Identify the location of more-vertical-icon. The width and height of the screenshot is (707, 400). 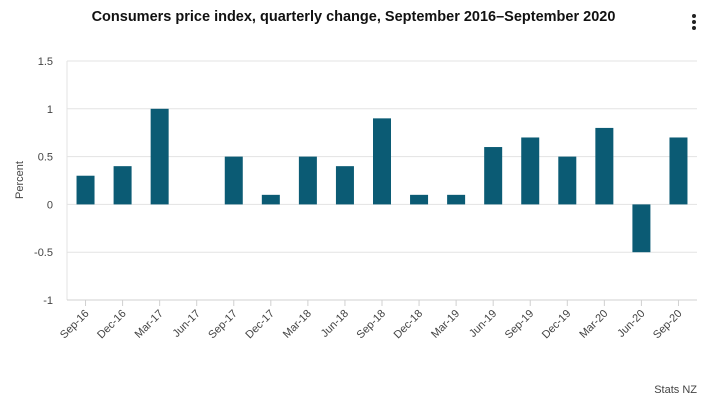
(694, 22).